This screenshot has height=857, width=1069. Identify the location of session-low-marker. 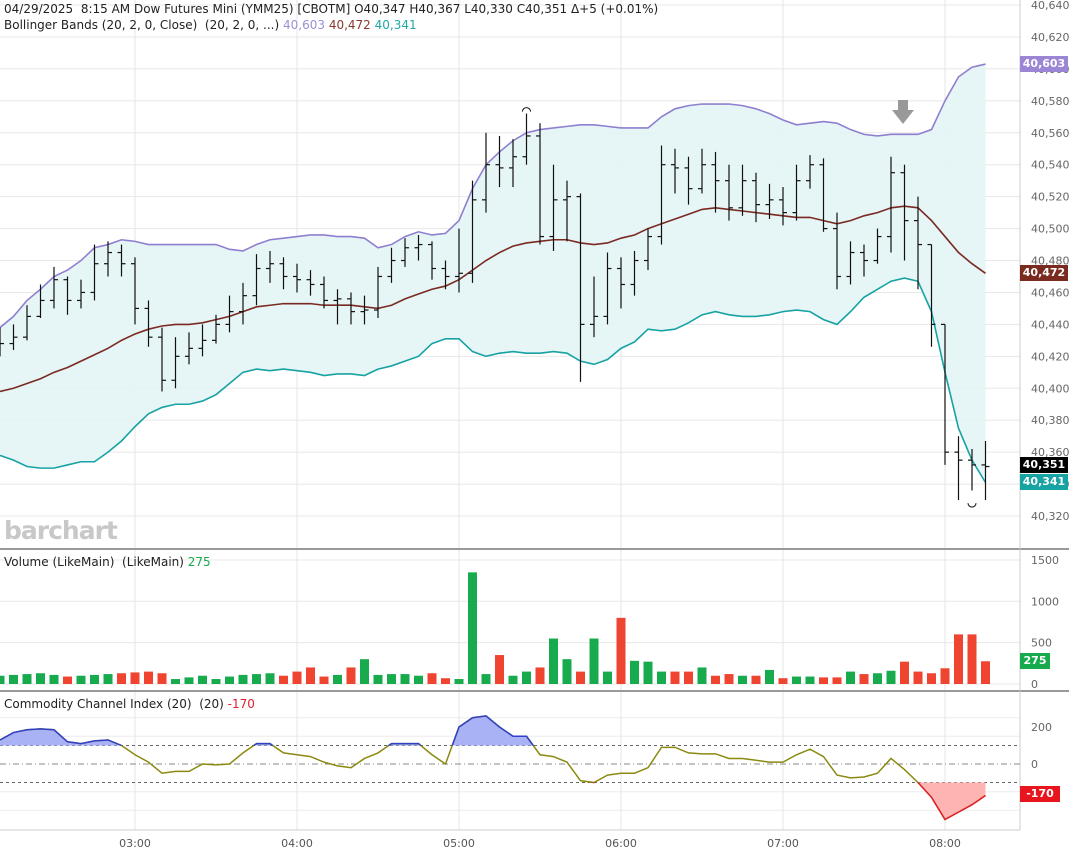
(972, 505).